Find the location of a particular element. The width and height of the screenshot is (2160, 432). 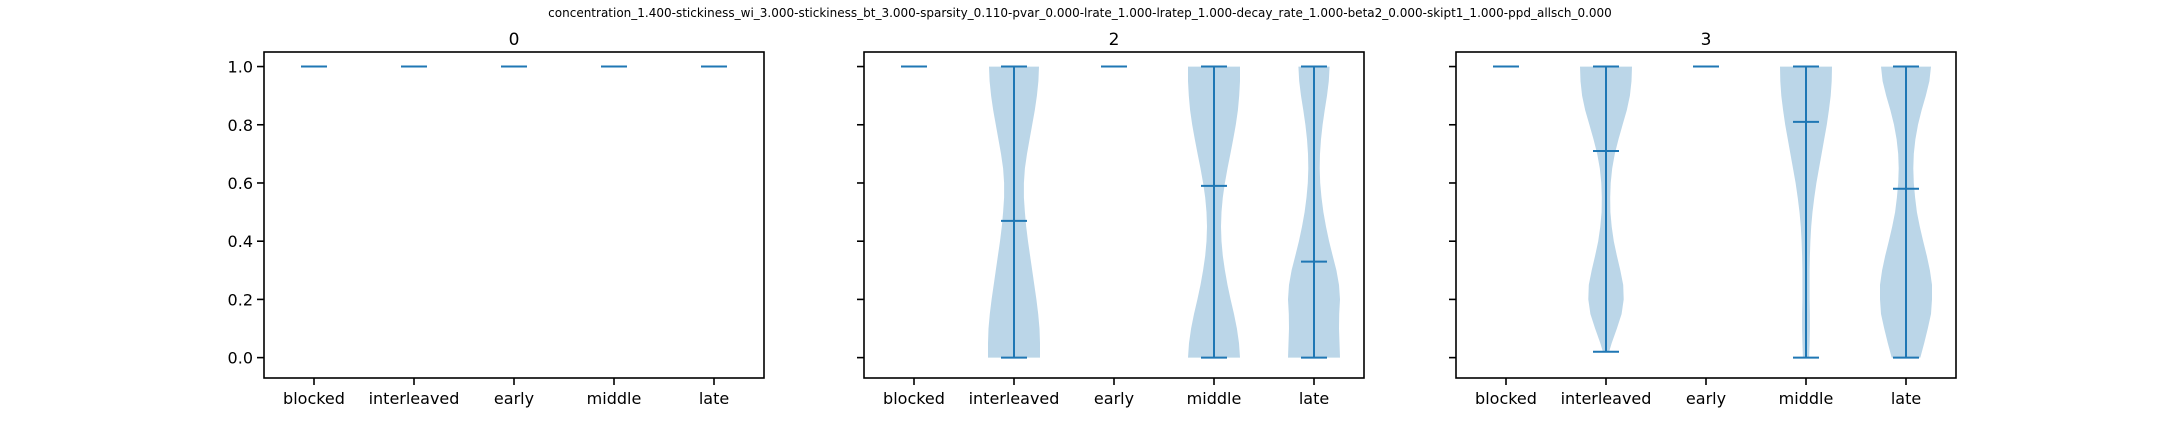

y-tick-label: 0.8 is located at coordinates (240, 125).